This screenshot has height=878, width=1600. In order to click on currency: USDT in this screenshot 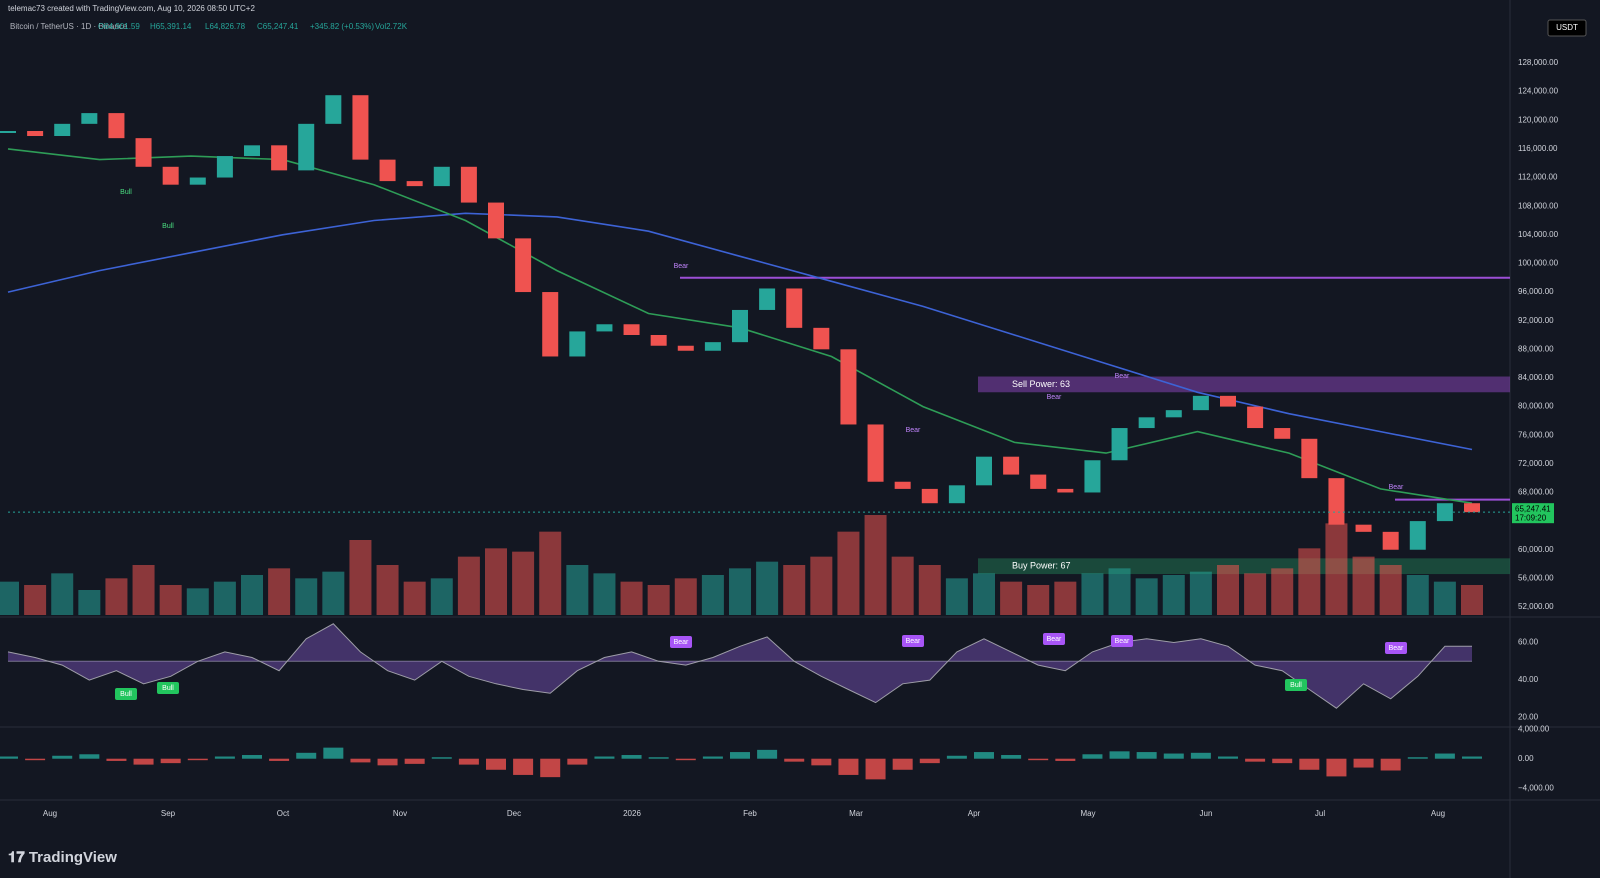, I will do `click(1567, 27)`.